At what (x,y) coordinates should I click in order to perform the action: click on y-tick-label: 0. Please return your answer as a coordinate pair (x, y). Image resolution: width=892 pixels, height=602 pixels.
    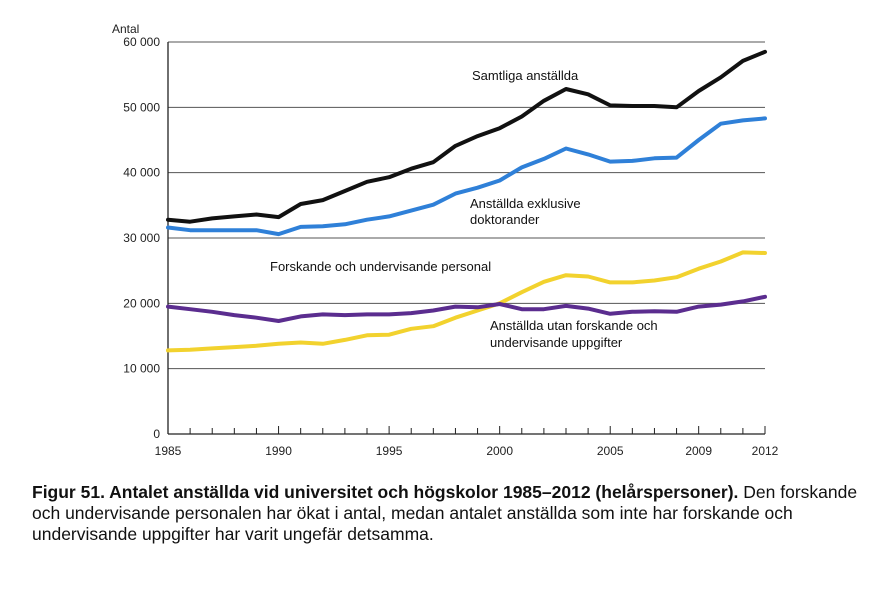
    Looking at the image, I should click on (156, 434).